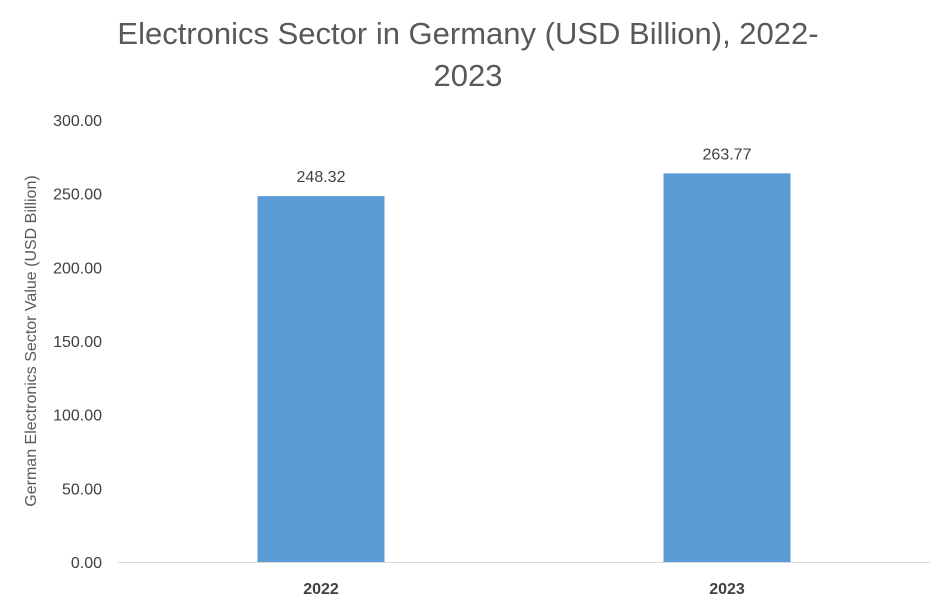  I want to click on y-tick-label: 100.00, so click(77, 416).